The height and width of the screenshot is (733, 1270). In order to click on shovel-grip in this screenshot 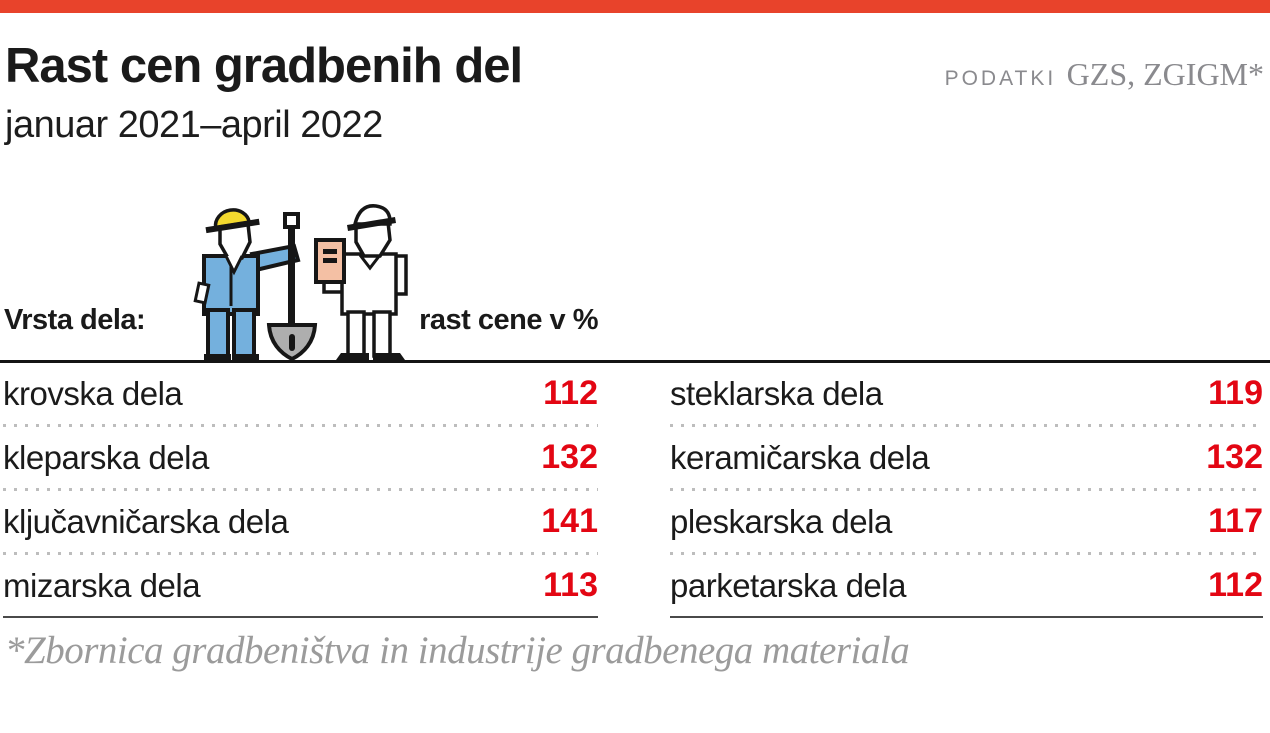, I will do `click(291, 220)`.